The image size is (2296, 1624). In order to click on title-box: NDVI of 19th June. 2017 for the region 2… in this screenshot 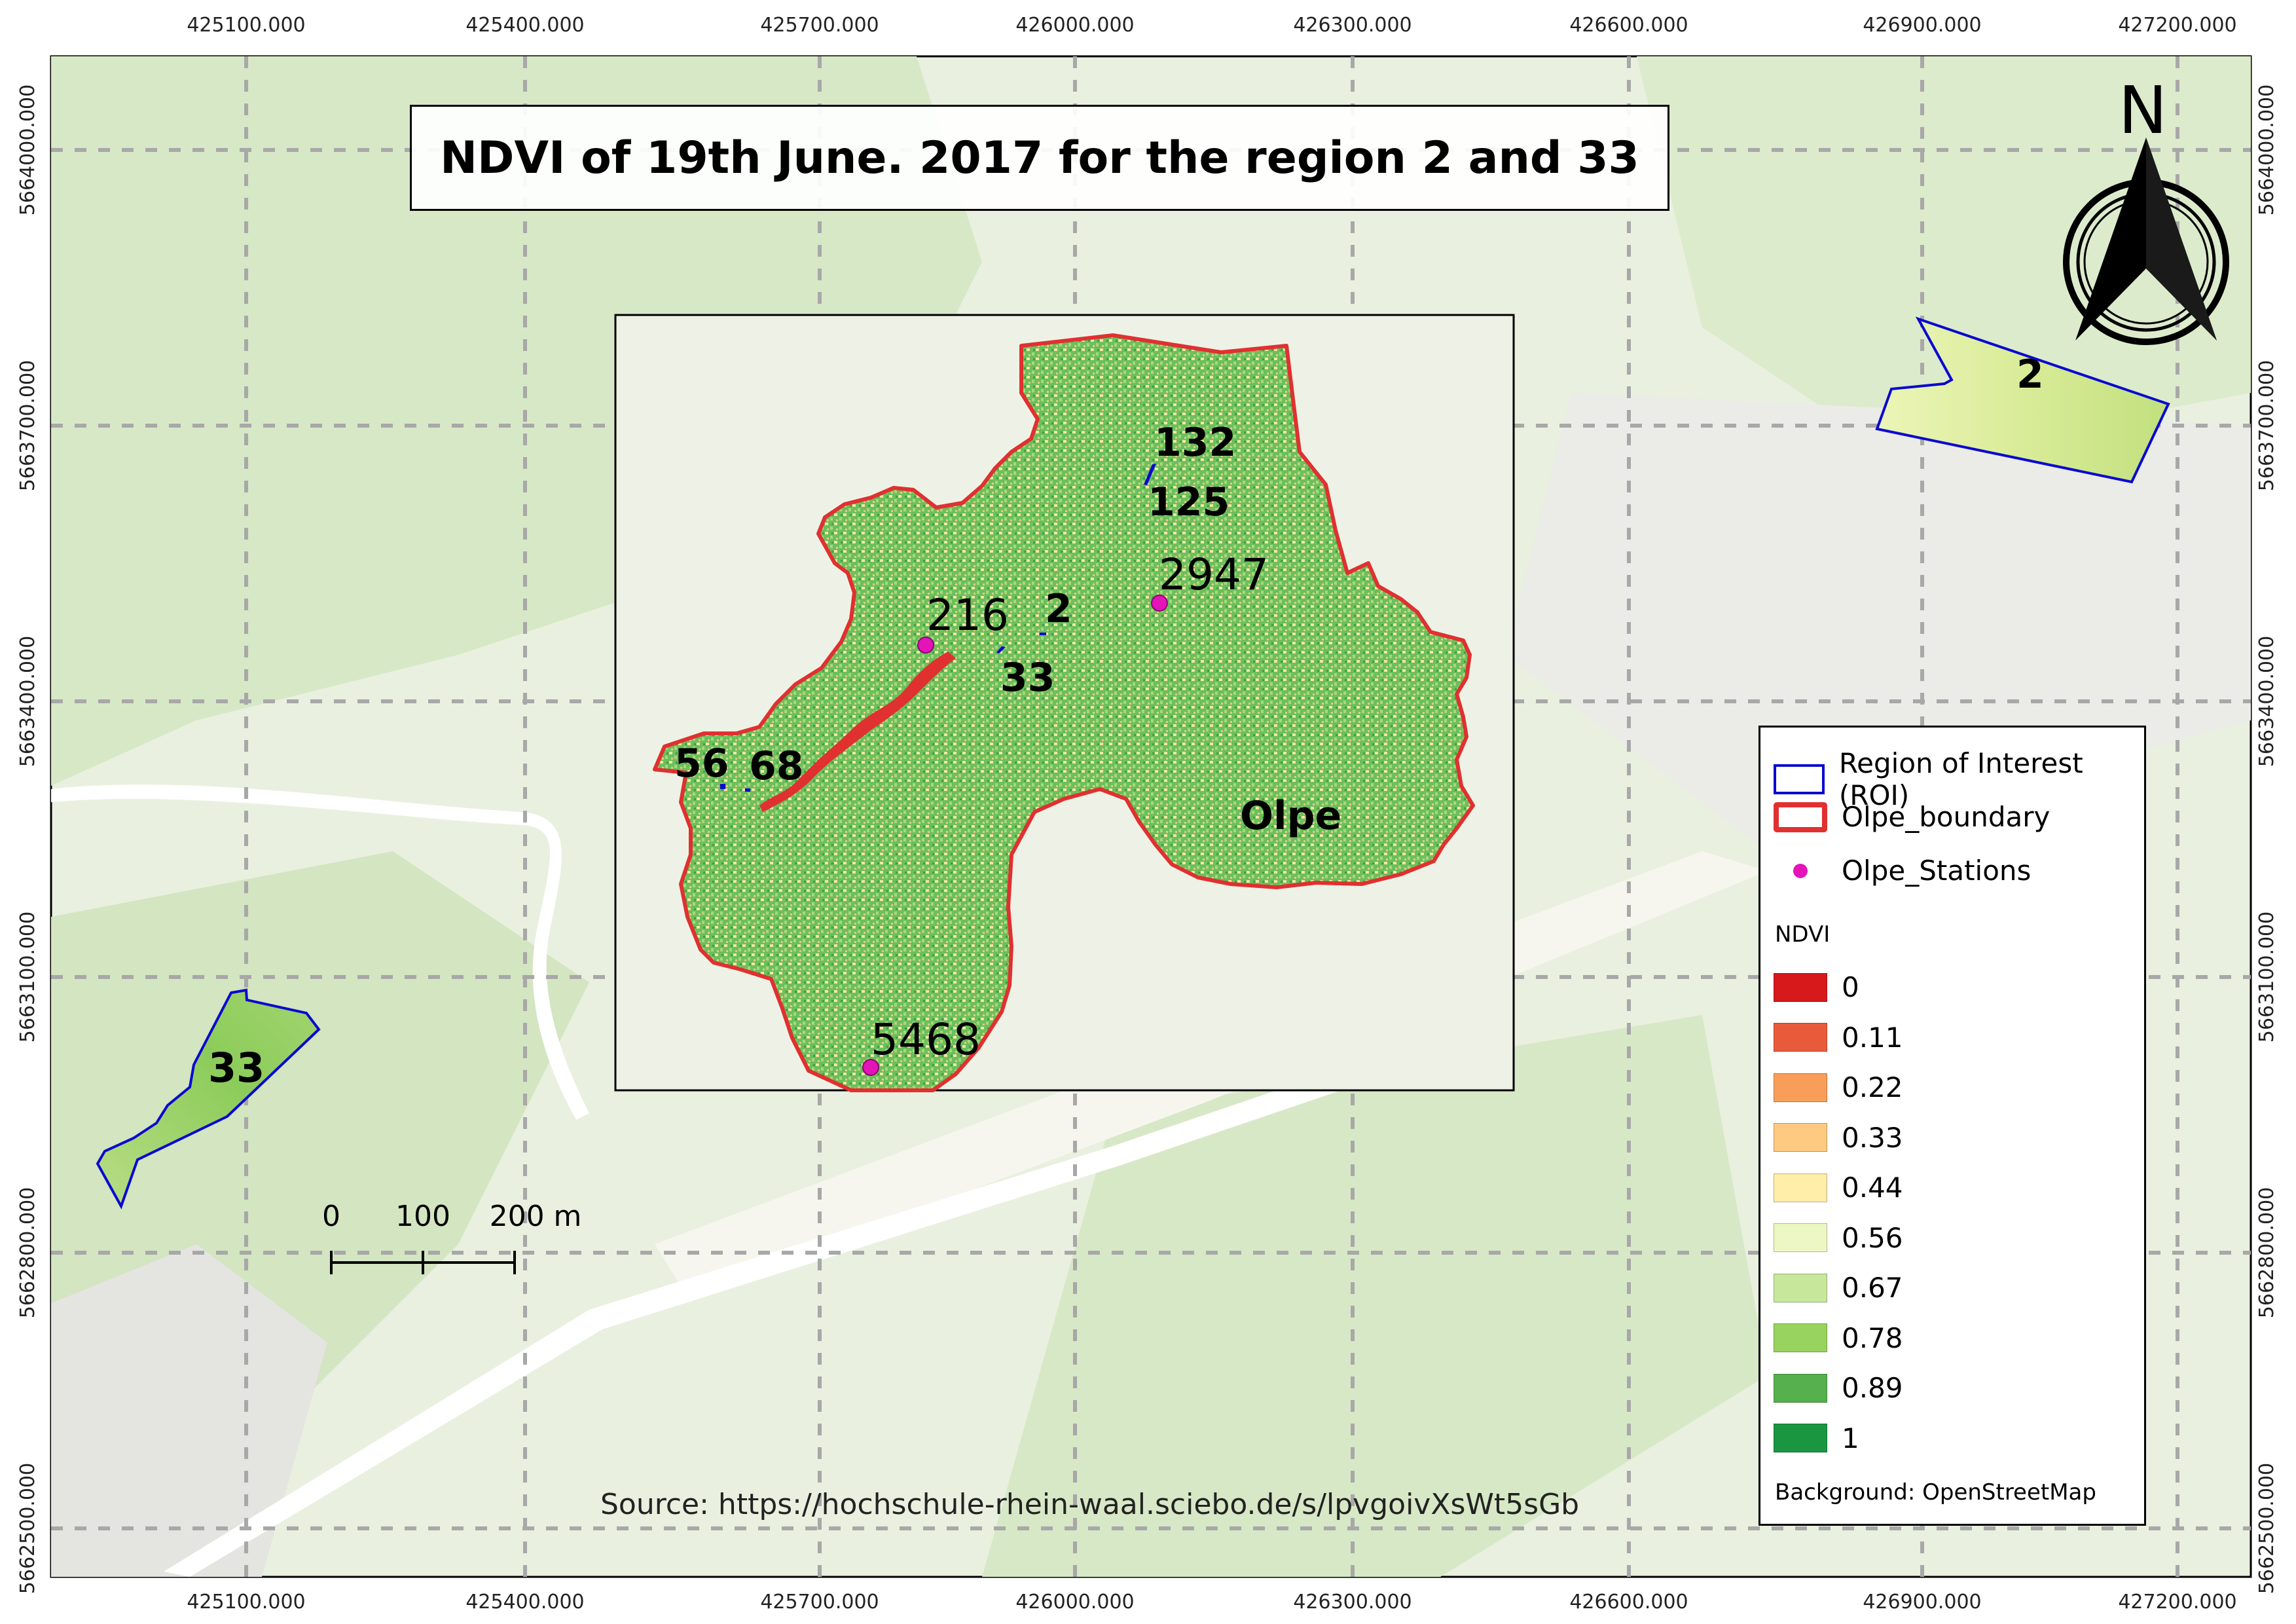, I will do `click(1039, 158)`.